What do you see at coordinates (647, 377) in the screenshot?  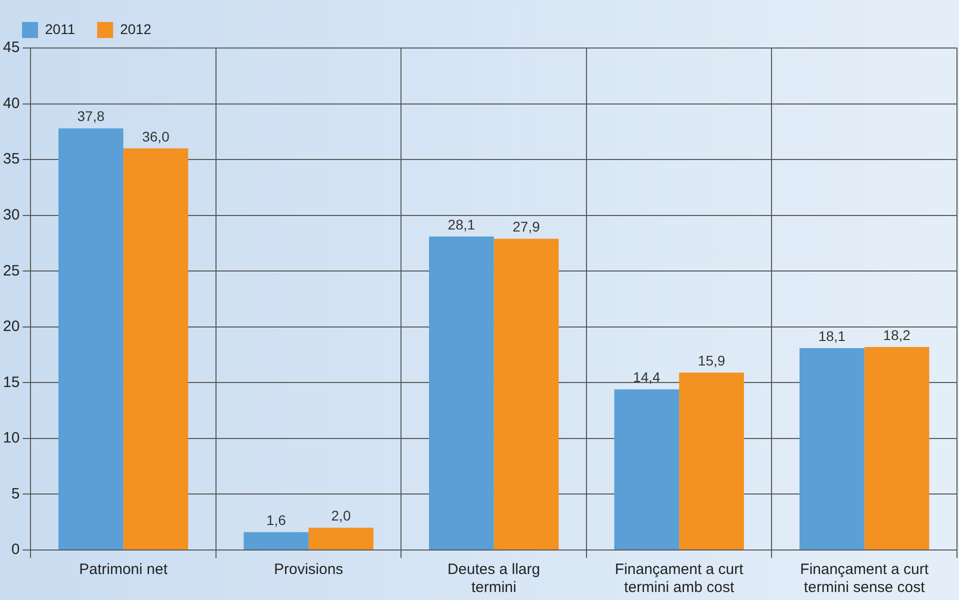 I see `data-label: 14,4` at bounding box center [647, 377].